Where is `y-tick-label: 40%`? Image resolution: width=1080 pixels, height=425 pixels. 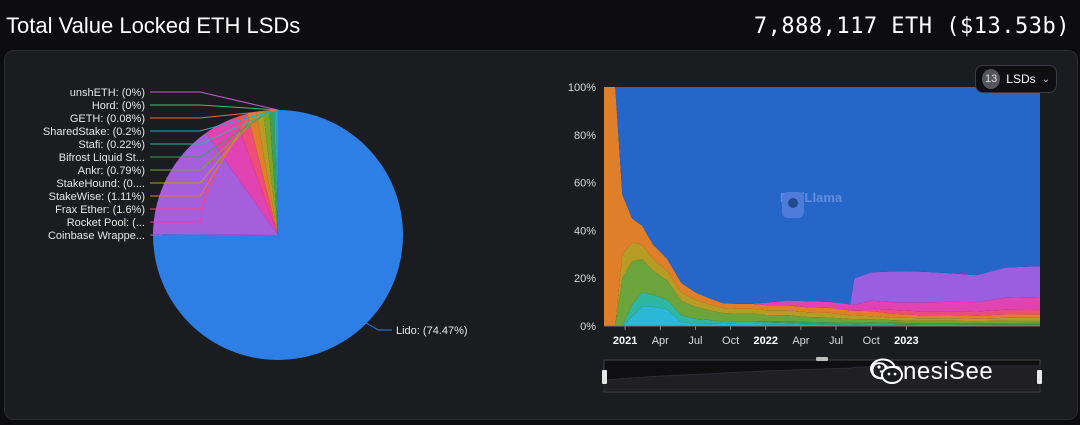 y-tick-label: 40% is located at coordinates (585, 231).